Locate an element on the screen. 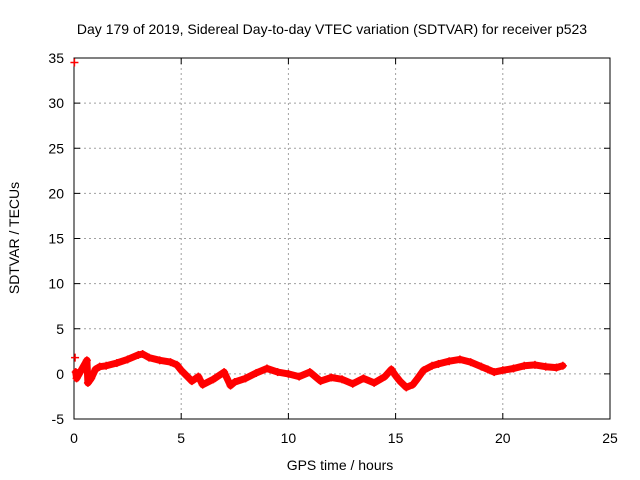 The width and height of the screenshot is (640, 480). x-tick-label: 20 is located at coordinates (503, 438).